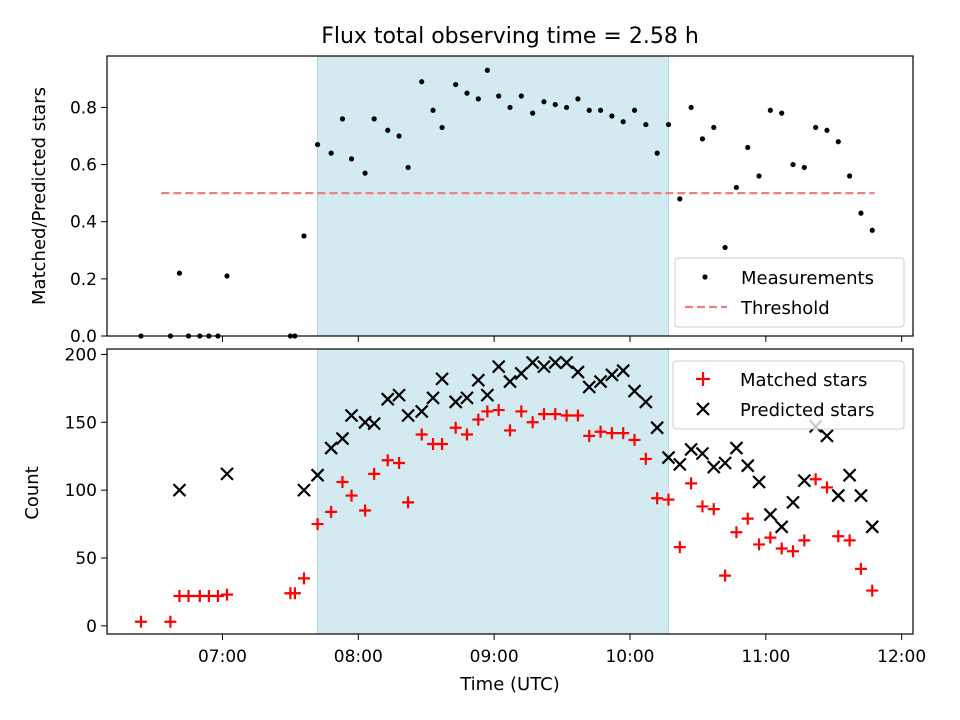  I want to click on x-tick-label: 09:00, so click(494, 657).